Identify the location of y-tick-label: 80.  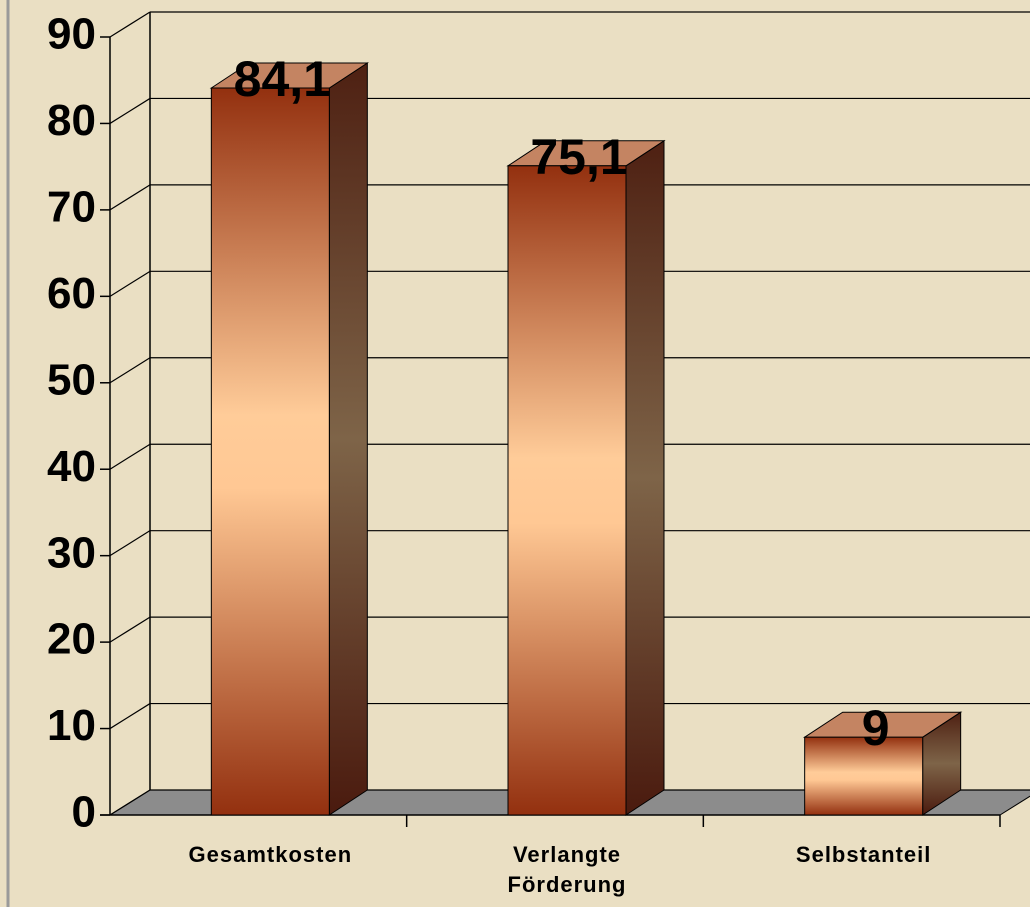
(71, 120).